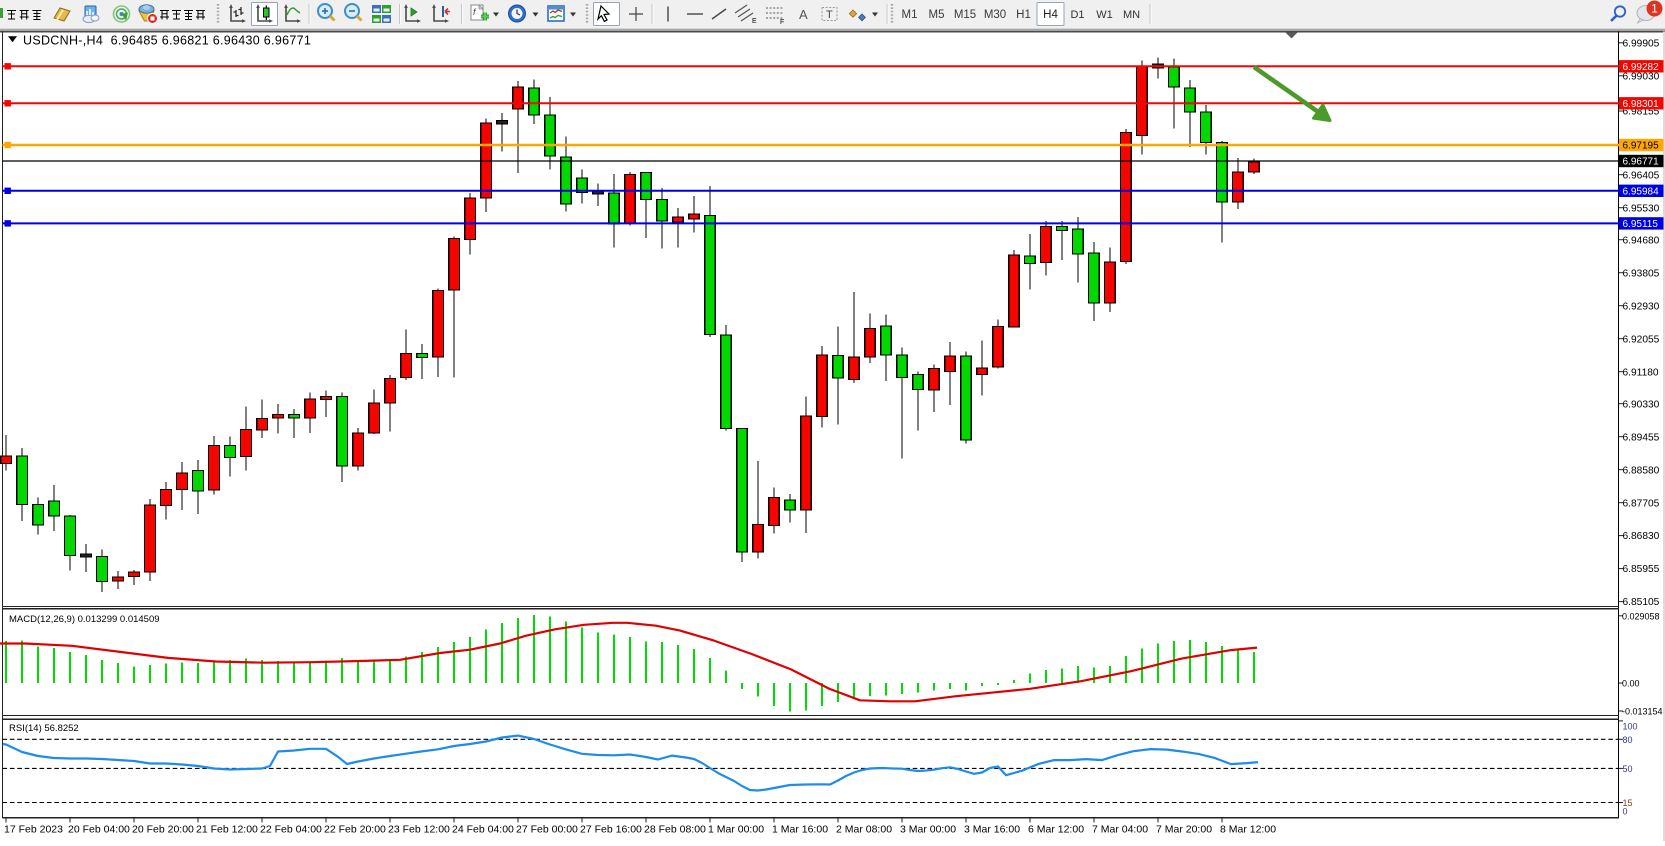  What do you see at coordinates (937, 15) in the screenshot?
I see `svg-text: M5` at bounding box center [937, 15].